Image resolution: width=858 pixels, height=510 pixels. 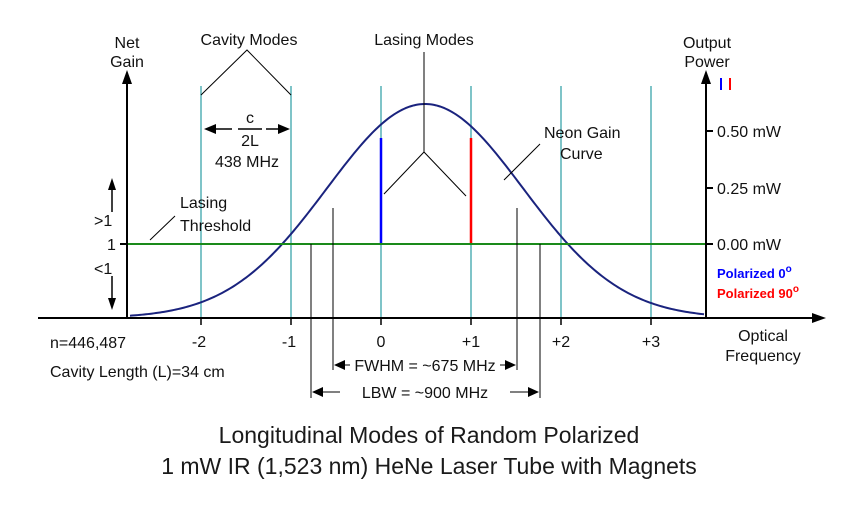 What do you see at coordinates (137, 372) in the screenshot?
I see `cavity-length-label: Cavity Length (L)=34 cm` at bounding box center [137, 372].